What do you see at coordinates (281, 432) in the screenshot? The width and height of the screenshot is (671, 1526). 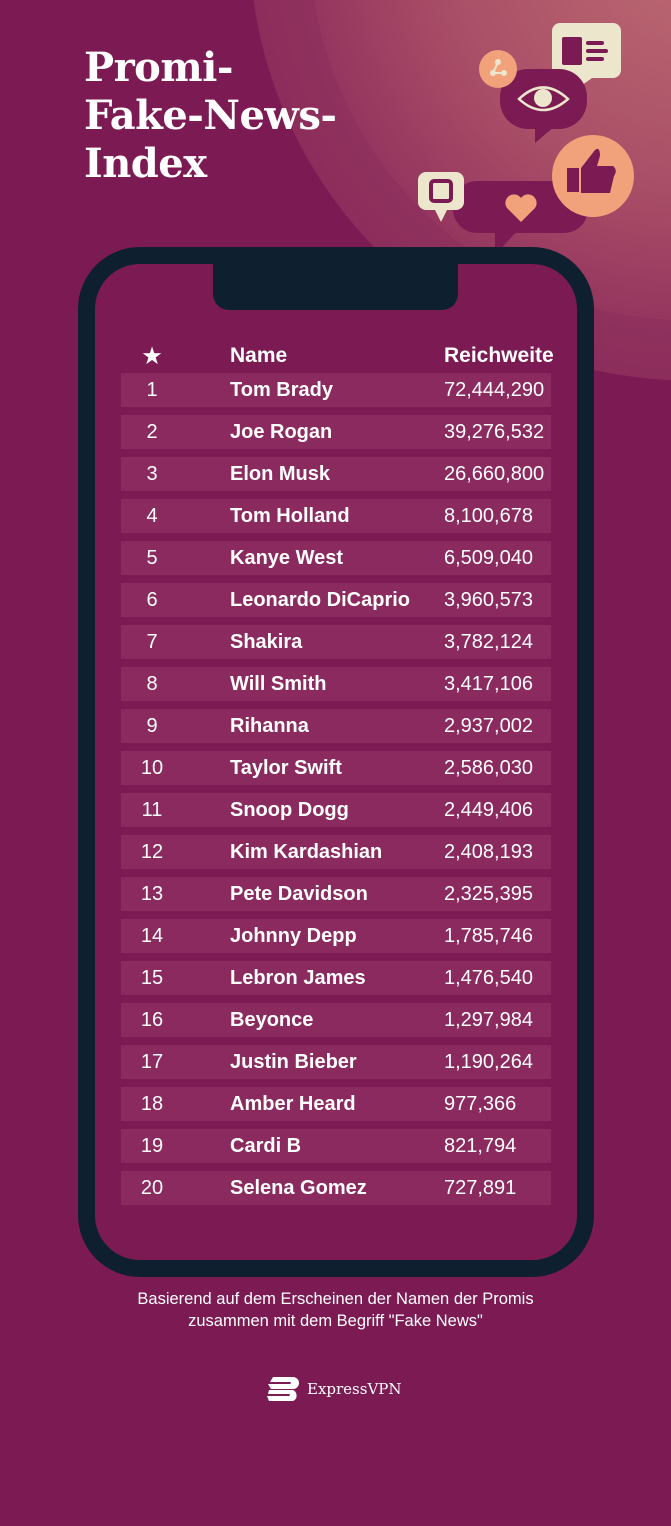 I see `celebrity-name: Joe Rogan` at bounding box center [281, 432].